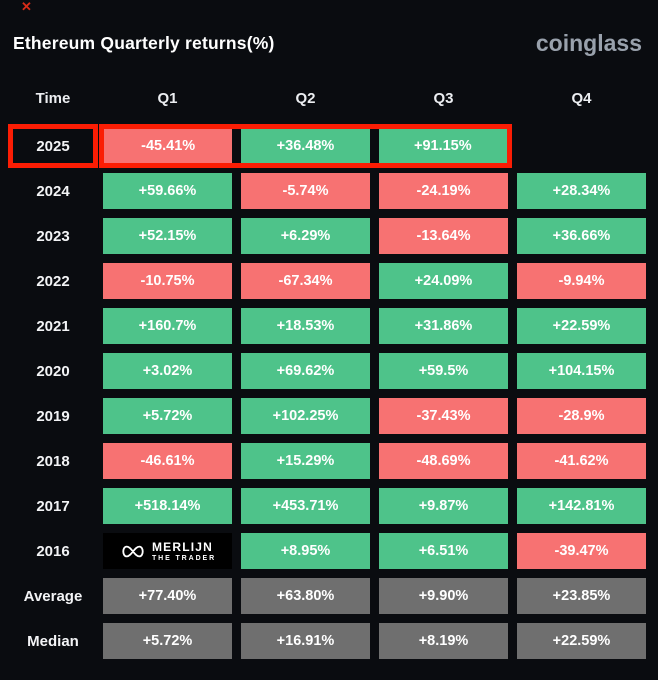 Image resolution: width=658 pixels, height=680 pixels. Describe the element at coordinates (443, 641) in the screenshot. I see `cell-median-q3: +8.19%` at that location.